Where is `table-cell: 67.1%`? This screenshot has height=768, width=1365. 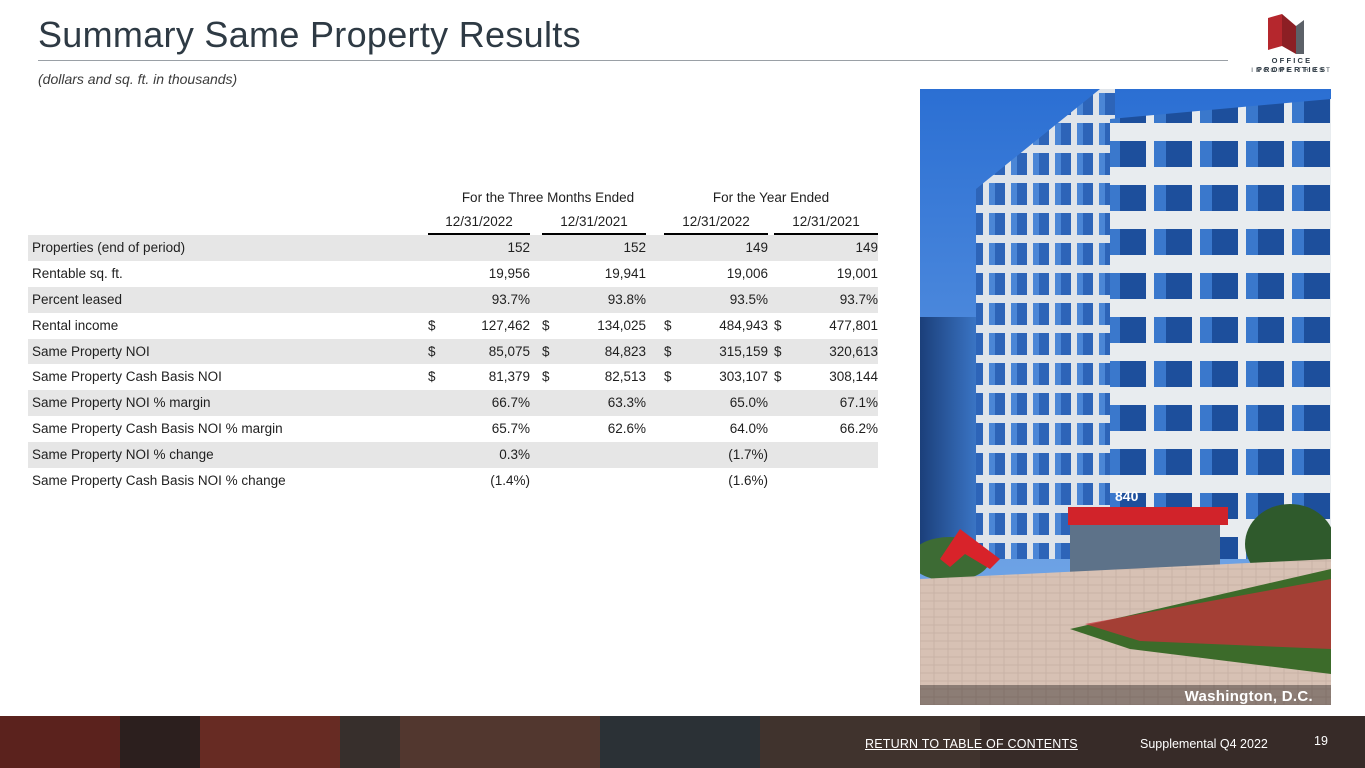 table-cell: 67.1% is located at coordinates (826, 404).